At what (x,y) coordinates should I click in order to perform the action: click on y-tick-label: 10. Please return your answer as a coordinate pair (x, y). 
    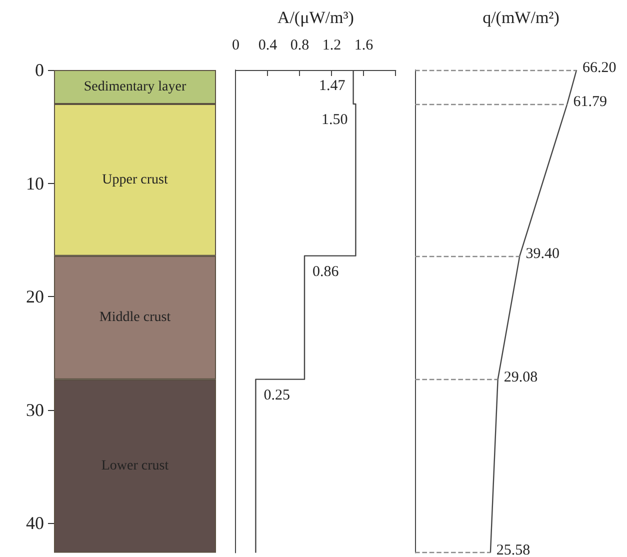
    Looking at the image, I should click on (35, 183).